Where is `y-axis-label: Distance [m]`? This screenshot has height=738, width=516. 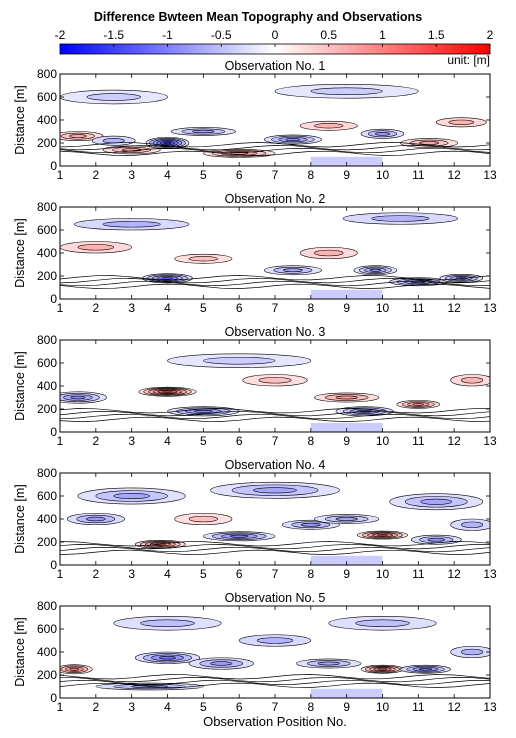 y-axis-label: Distance [m] is located at coordinates (20, 385).